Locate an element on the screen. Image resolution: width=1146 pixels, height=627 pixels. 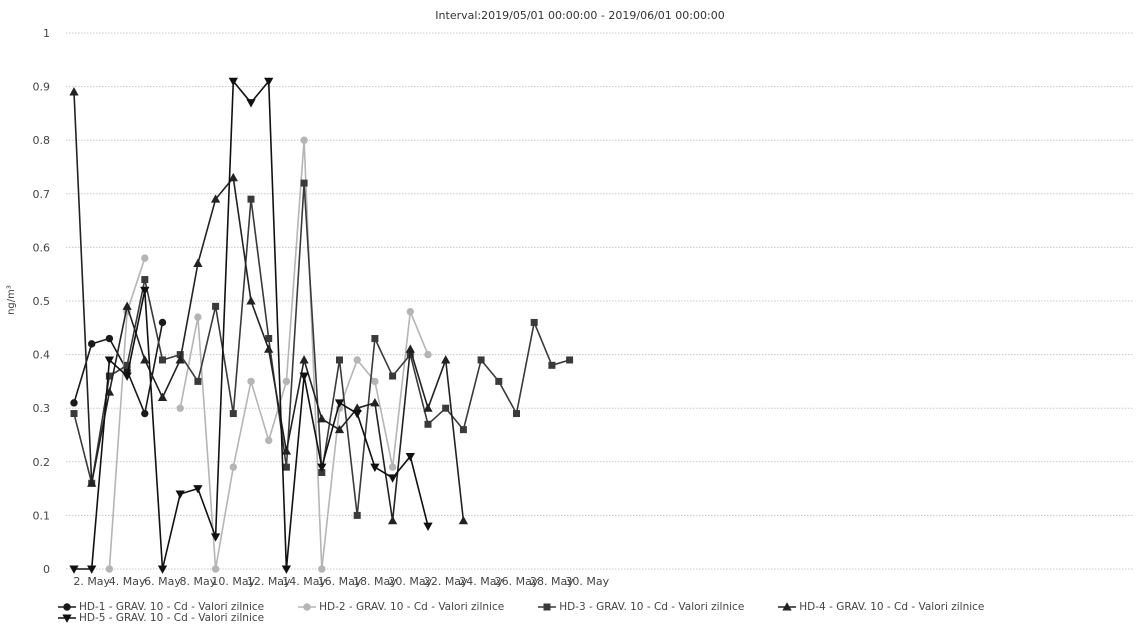
y-tick-label: 0.2 is located at coordinates (42, 462).